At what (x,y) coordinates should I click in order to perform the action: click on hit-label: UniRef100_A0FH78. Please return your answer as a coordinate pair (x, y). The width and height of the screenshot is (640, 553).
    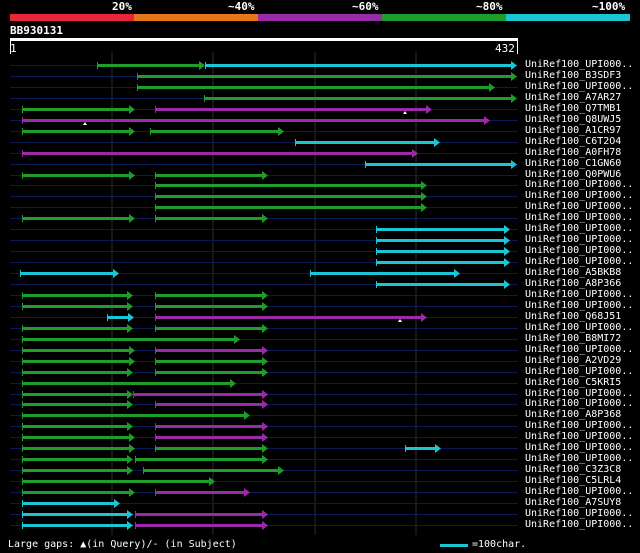
    Looking at the image, I should click on (573, 153).